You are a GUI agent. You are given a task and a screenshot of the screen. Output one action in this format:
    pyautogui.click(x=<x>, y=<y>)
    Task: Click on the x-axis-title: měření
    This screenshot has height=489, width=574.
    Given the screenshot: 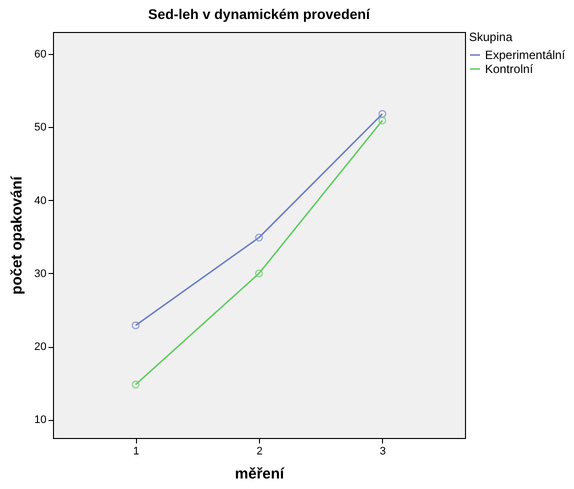 What is the action you would take?
    pyautogui.click(x=259, y=474)
    